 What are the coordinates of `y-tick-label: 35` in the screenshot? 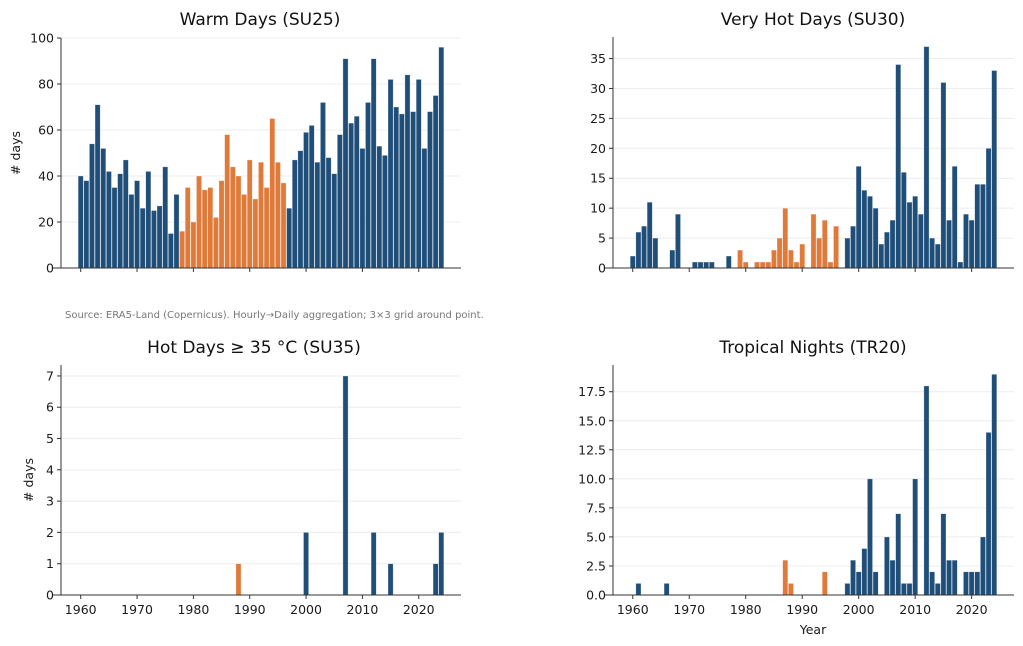 It's located at (598, 58).